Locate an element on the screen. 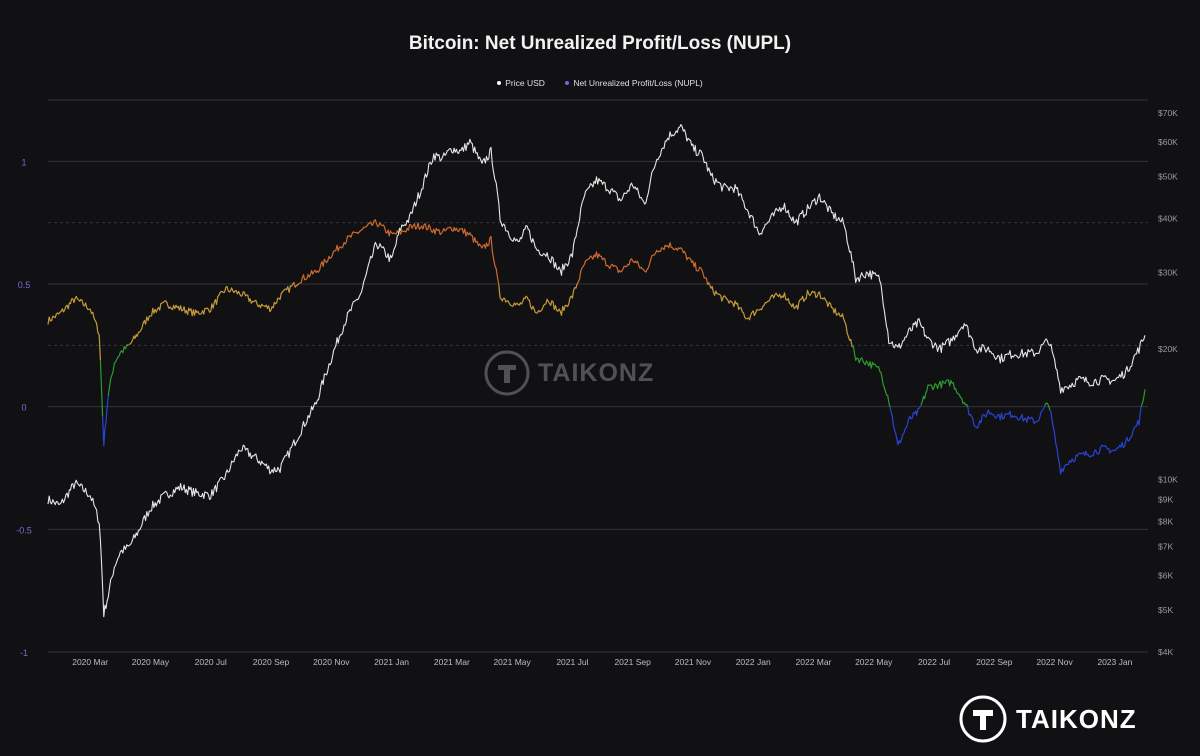  right-axis-tick: $30K is located at coordinates (1168, 273).